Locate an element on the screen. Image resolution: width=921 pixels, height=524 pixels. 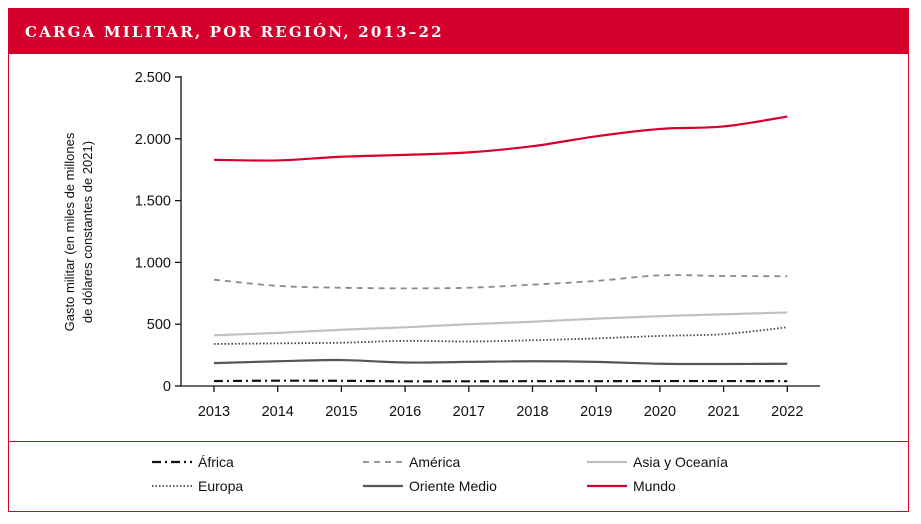
legend-label-asia-y-oceania: Asia y Oceanía is located at coordinates (680, 462).